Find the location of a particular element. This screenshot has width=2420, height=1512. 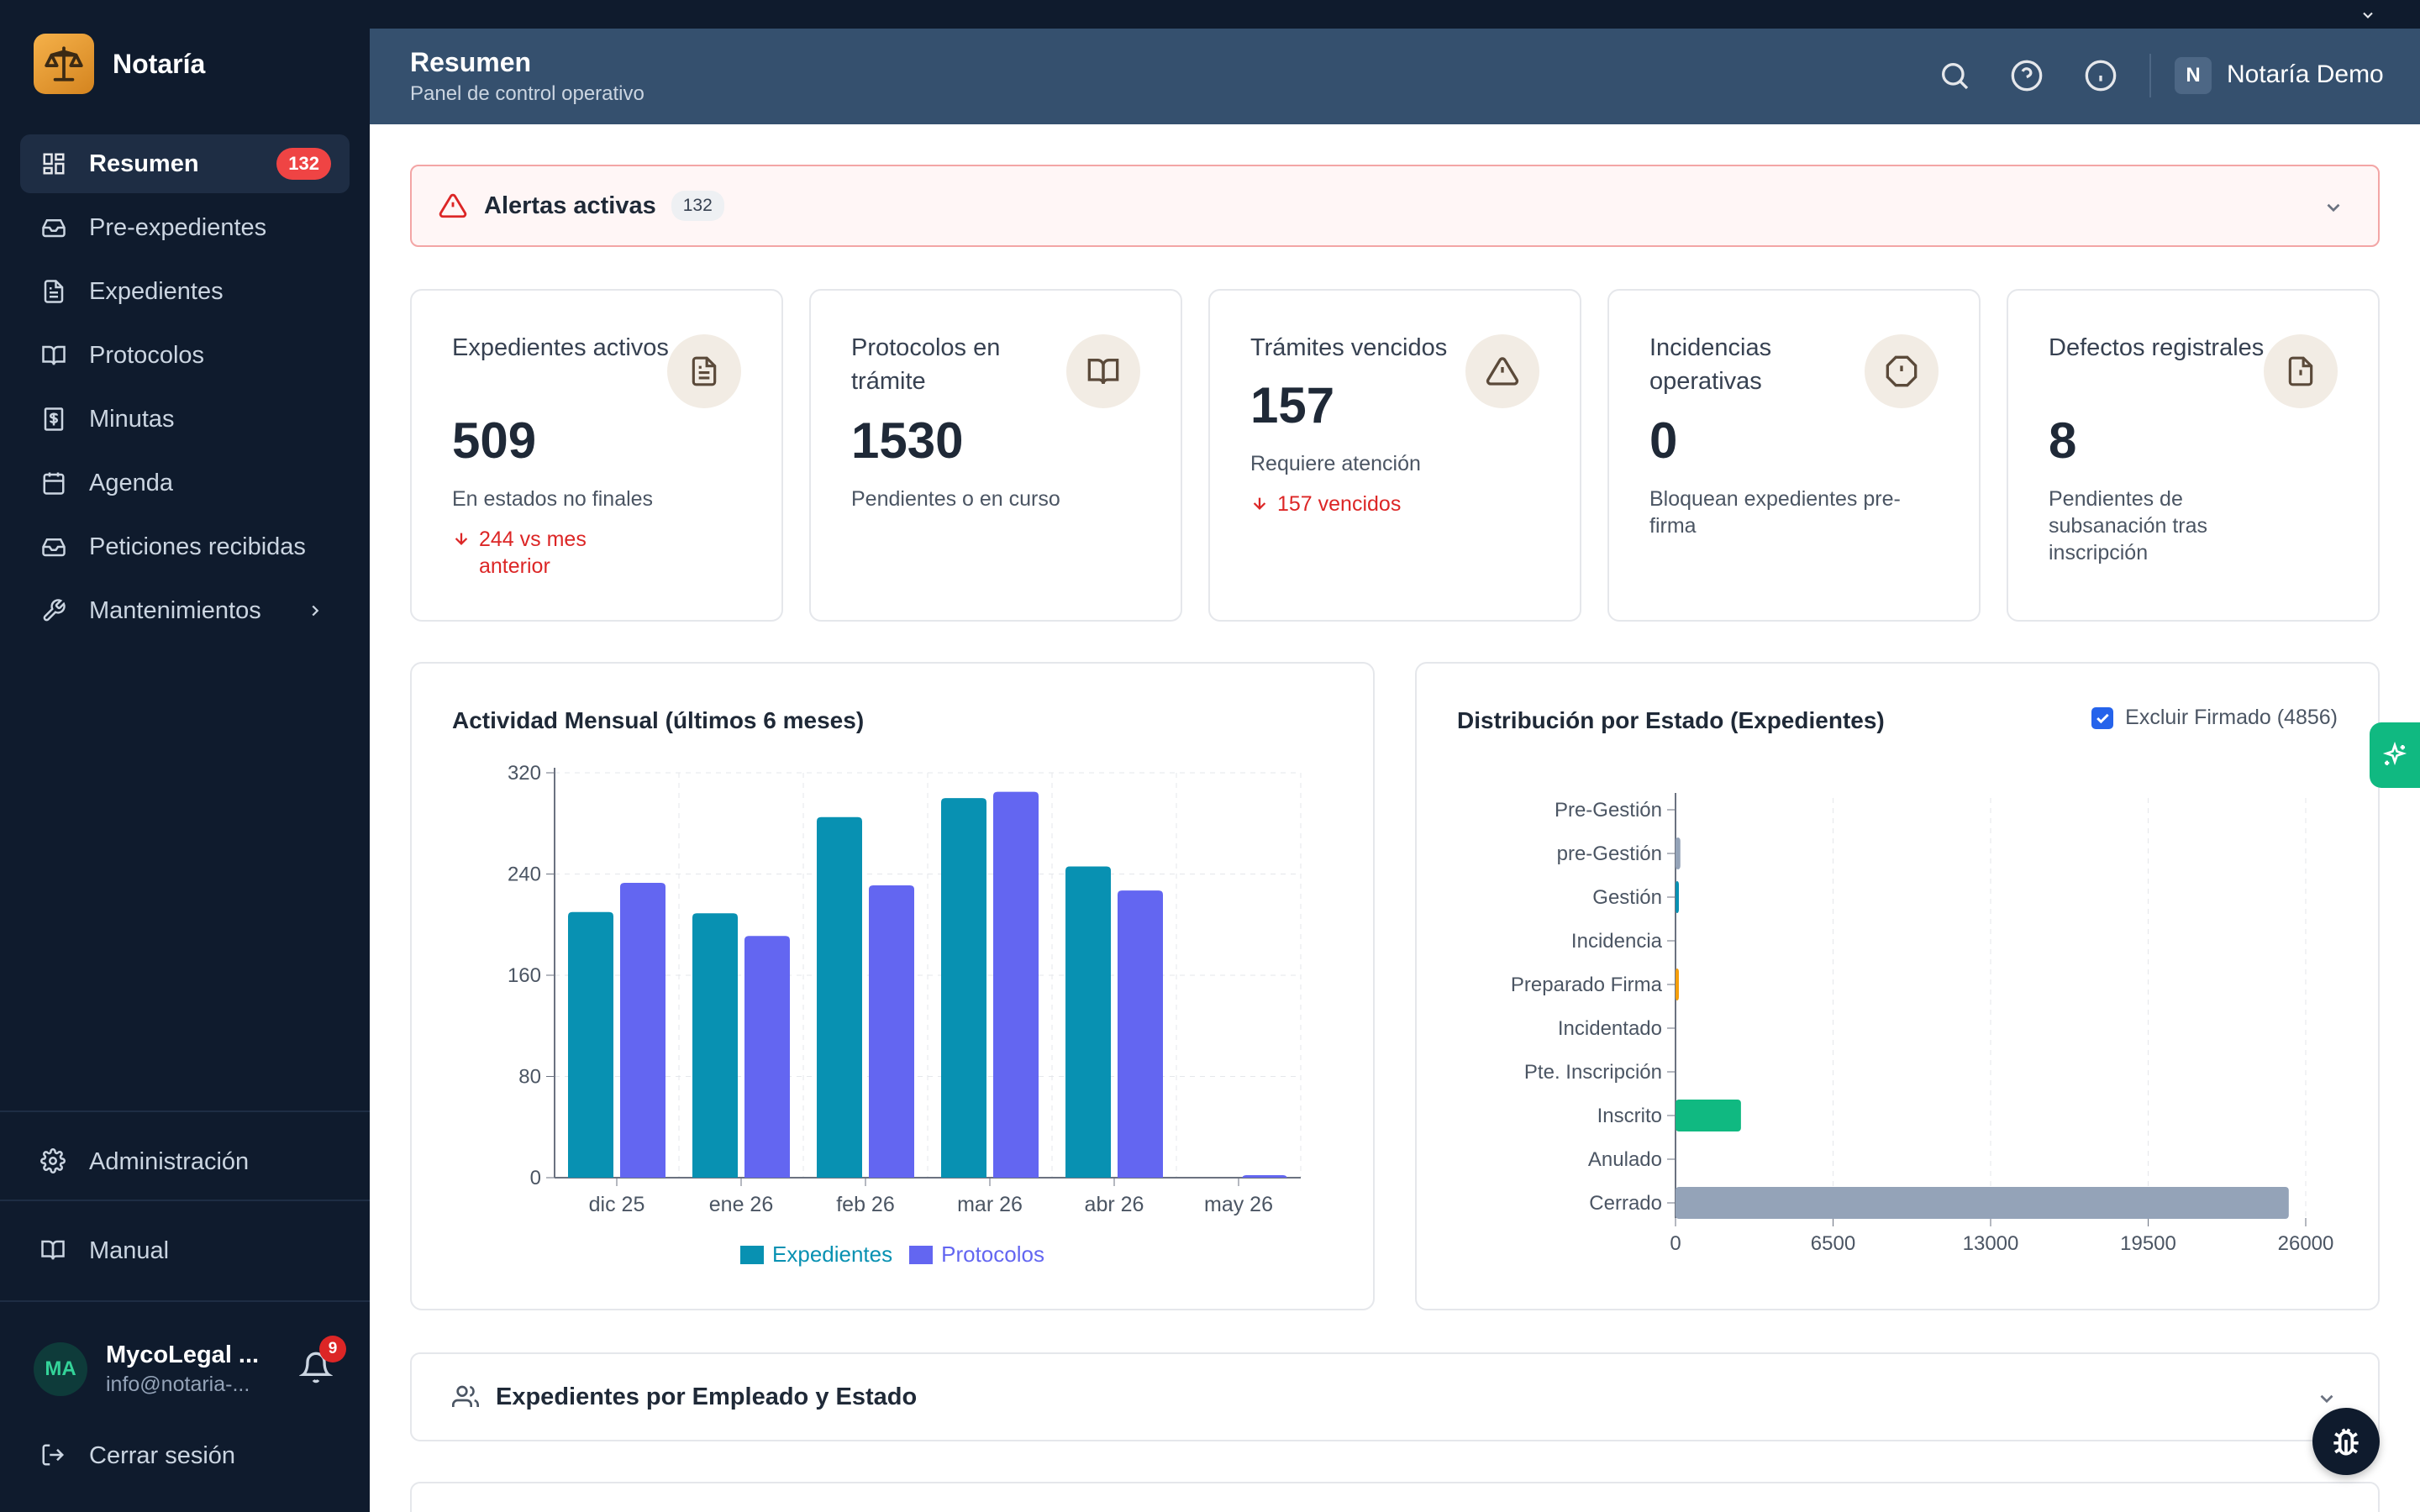

y-tick-label: Incidentado is located at coordinates (1610, 1028).